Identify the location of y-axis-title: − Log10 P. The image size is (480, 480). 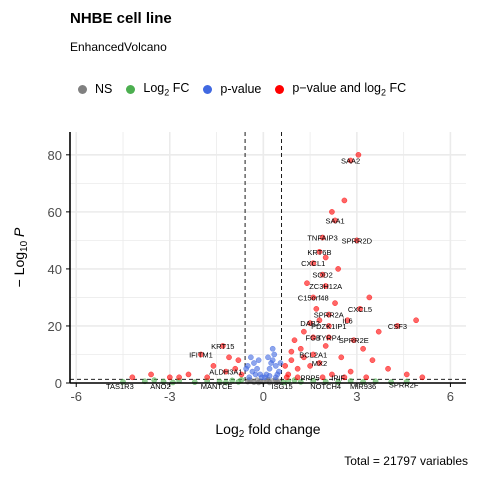
(20, 257).